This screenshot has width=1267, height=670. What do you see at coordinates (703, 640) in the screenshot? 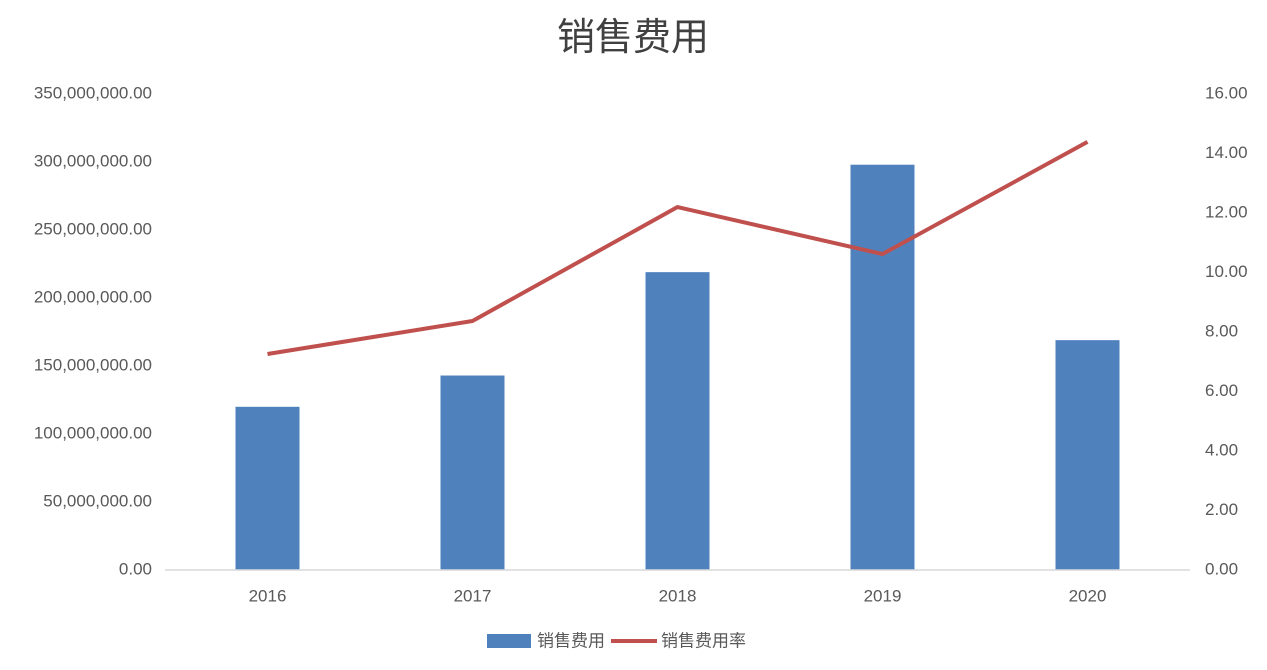
I see `legend-label: 销售费用率` at bounding box center [703, 640].